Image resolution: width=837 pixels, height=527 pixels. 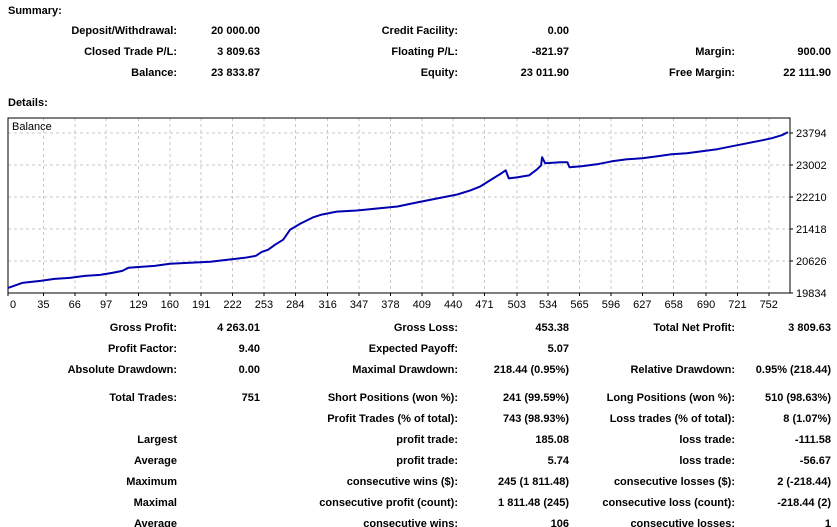 I want to click on x-tick-label: 534, so click(x=548, y=305).